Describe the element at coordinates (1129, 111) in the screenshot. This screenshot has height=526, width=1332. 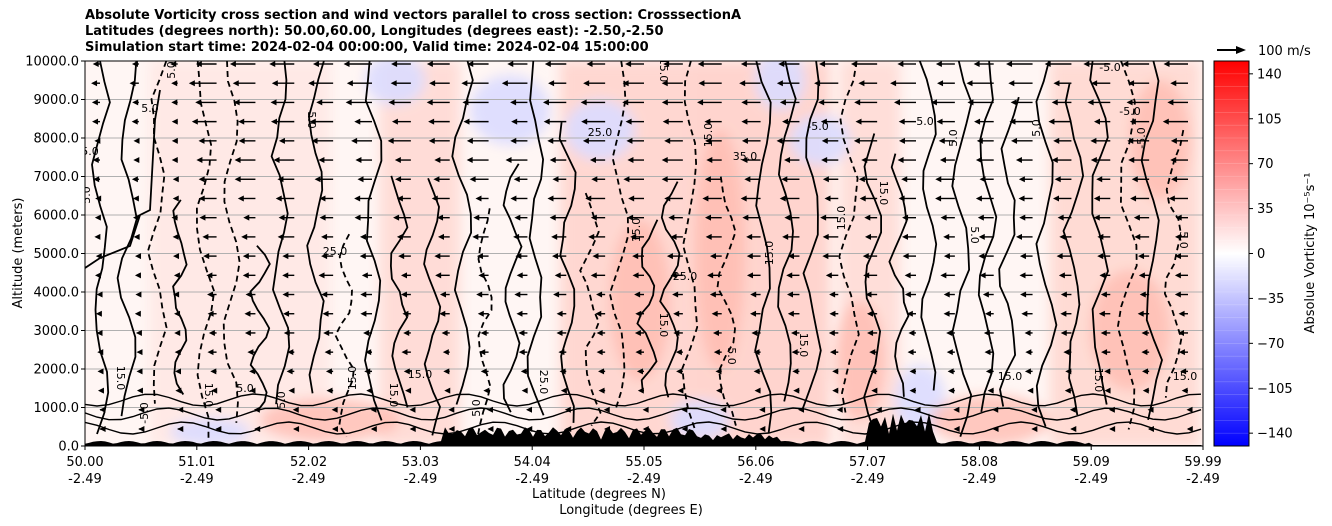
I see `contour-label: -5.0` at that location.